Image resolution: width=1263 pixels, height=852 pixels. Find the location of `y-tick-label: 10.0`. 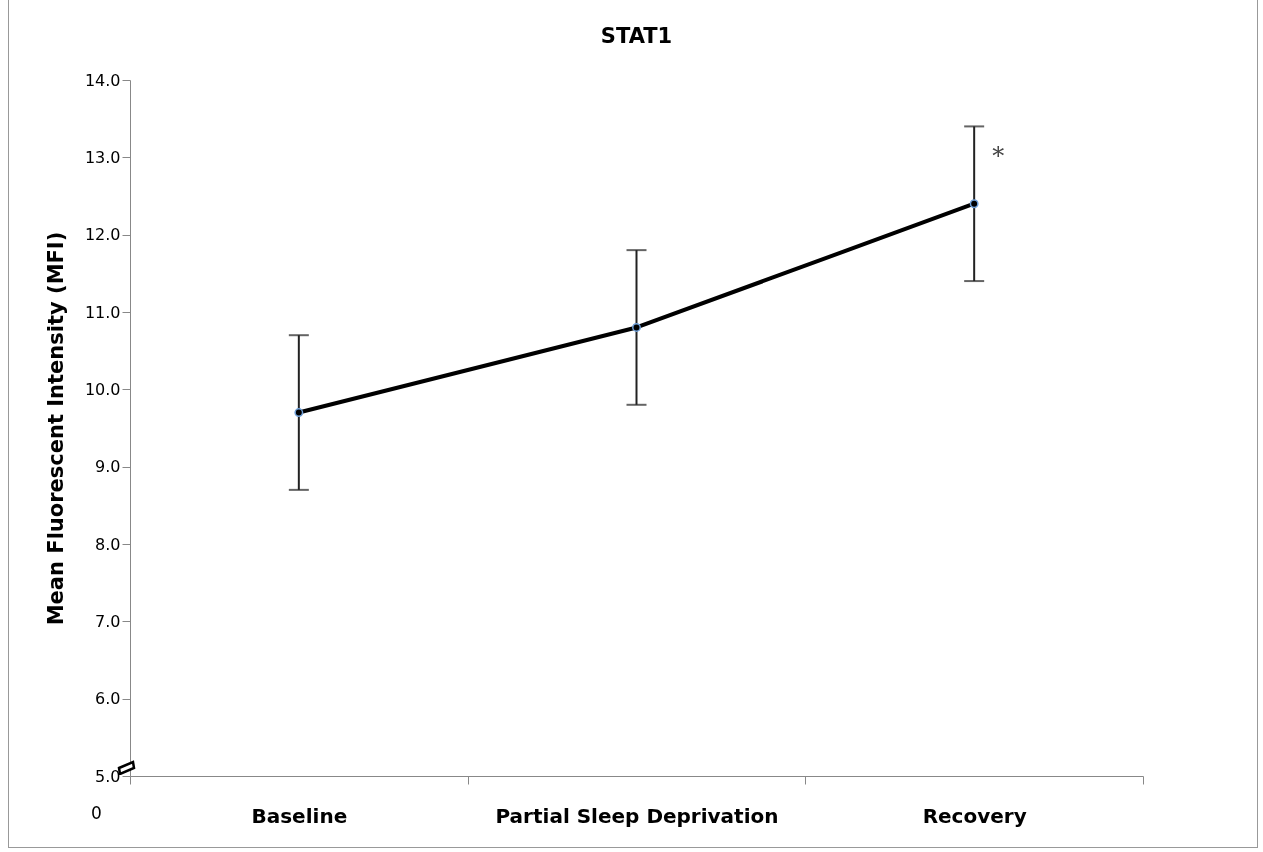

y-tick-label: 10.0 is located at coordinates (102, 389).